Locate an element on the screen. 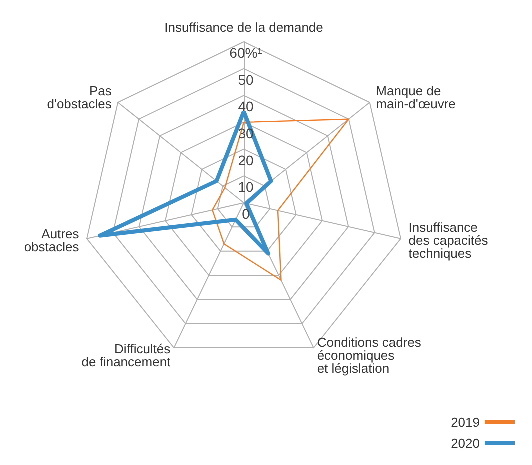 The height and width of the screenshot is (465, 532). y-tick-label: 50 is located at coordinates (246, 80).